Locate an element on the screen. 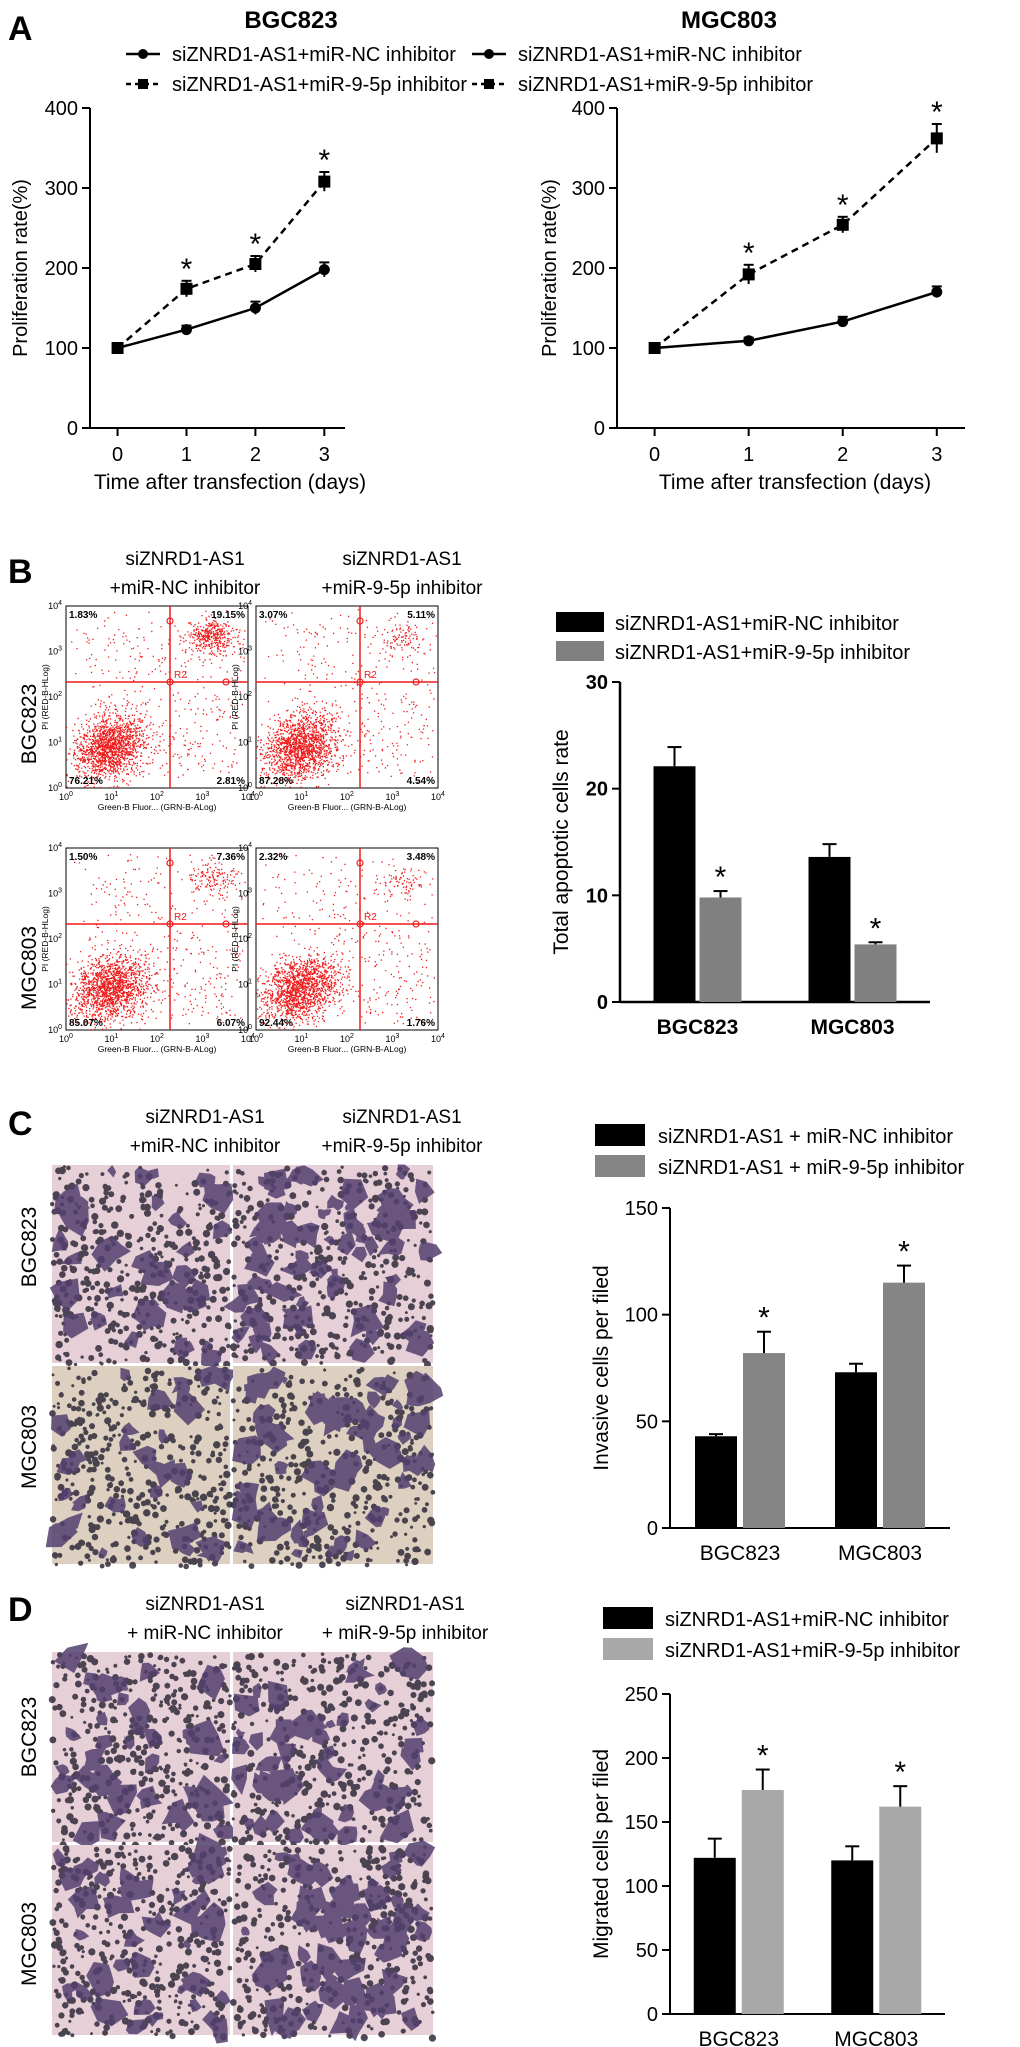  y-tick-label: 103 is located at coordinates (55, 651).